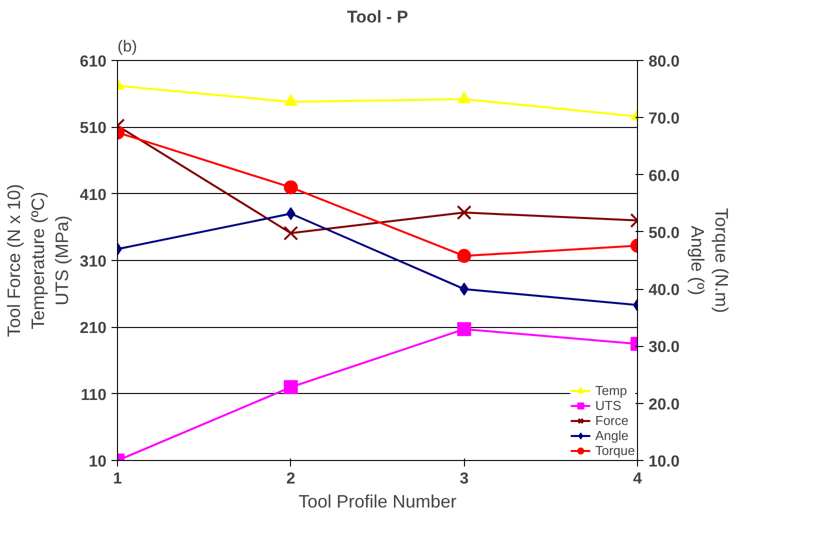 This screenshot has height=555, width=831. Describe the element at coordinates (637, 479) in the screenshot. I see `x-tick-label: 4` at that location.